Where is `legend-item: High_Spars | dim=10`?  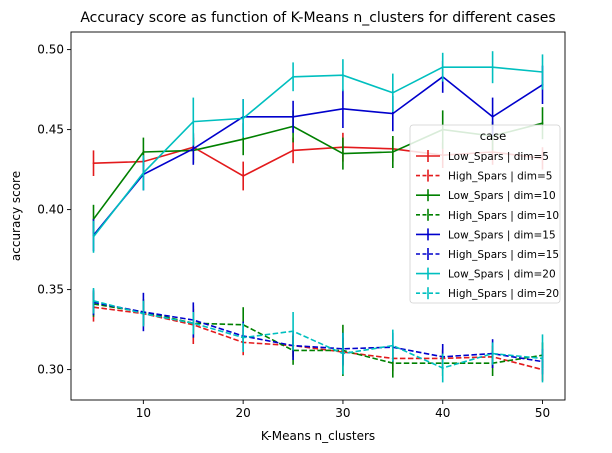 legend-item: High_Spars | dim=10 is located at coordinates (487, 215).